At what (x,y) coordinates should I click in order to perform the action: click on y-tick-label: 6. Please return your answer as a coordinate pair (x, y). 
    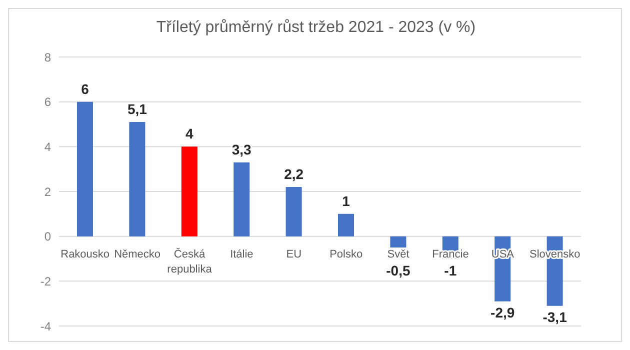
    Looking at the image, I should click on (48, 102).